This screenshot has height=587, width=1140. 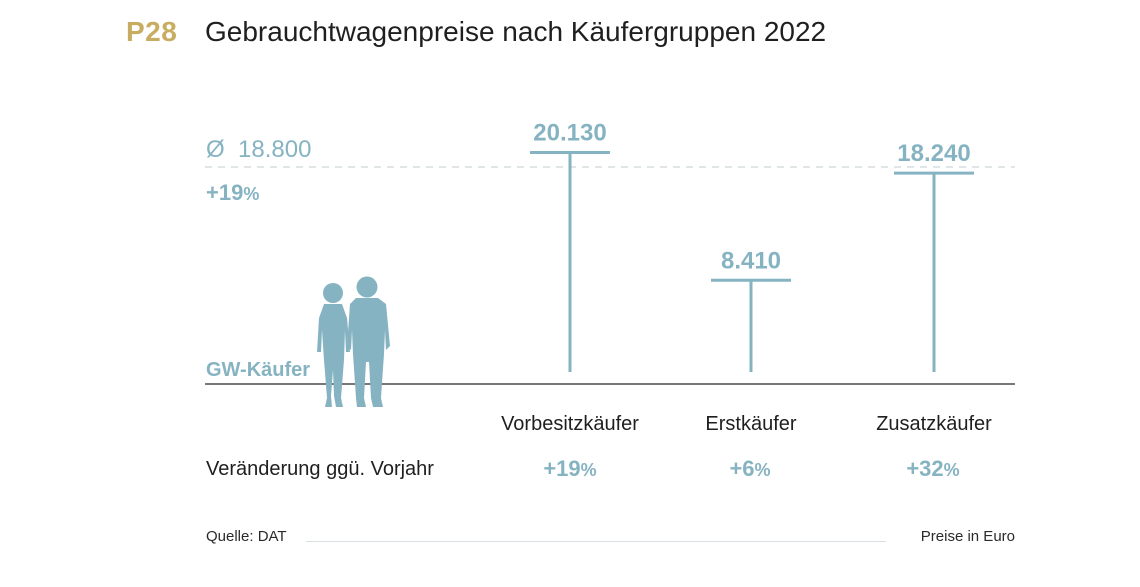 What do you see at coordinates (570, 424) in the screenshot?
I see `category-label-0: Vorbesitzkäufer` at bounding box center [570, 424].